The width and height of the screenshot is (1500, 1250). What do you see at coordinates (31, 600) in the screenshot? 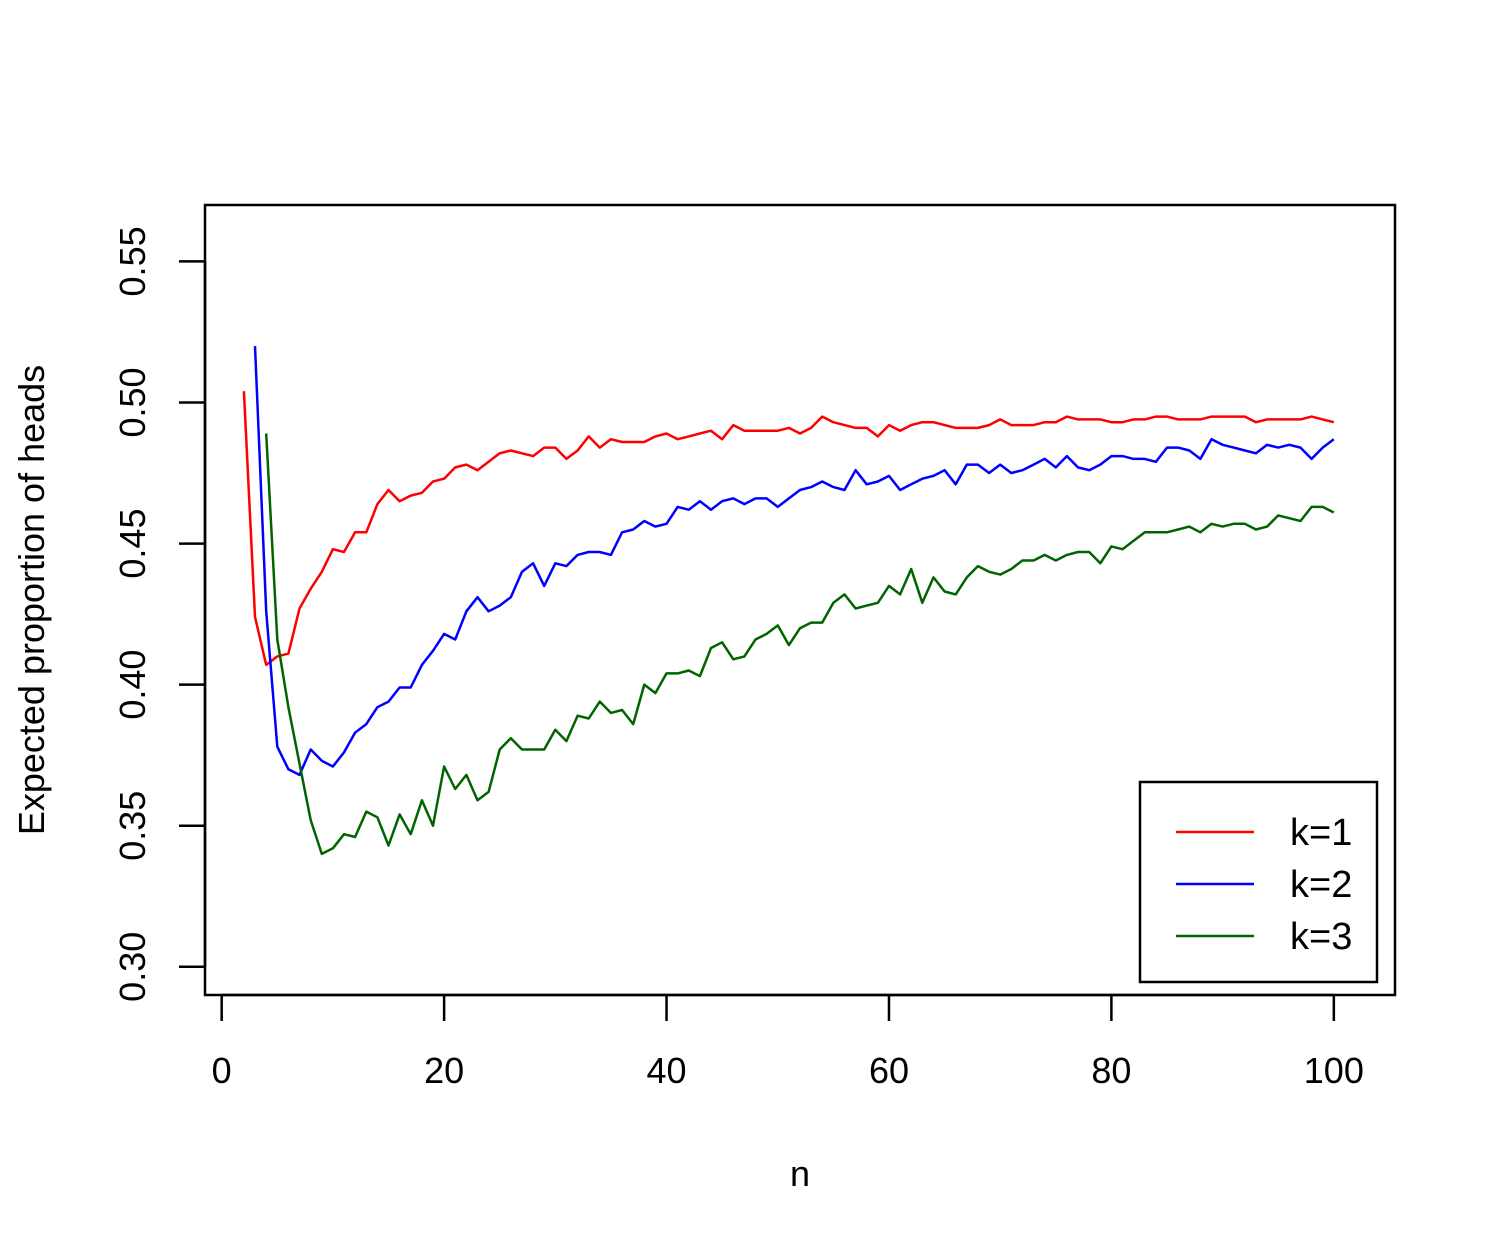
I see `y-axis-label: Expected proportion of heads` at bounding box center [31, 600].